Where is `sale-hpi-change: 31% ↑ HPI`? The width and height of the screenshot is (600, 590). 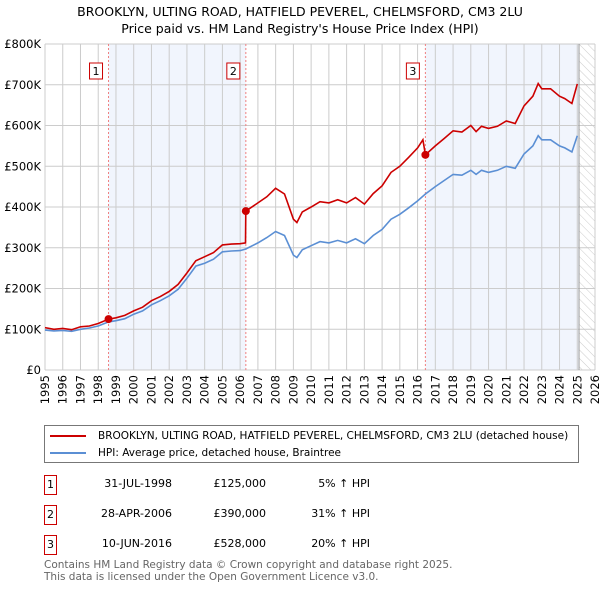
sale-hpi-change: 31% ↑ HPI is located at coordinates (340, 513).